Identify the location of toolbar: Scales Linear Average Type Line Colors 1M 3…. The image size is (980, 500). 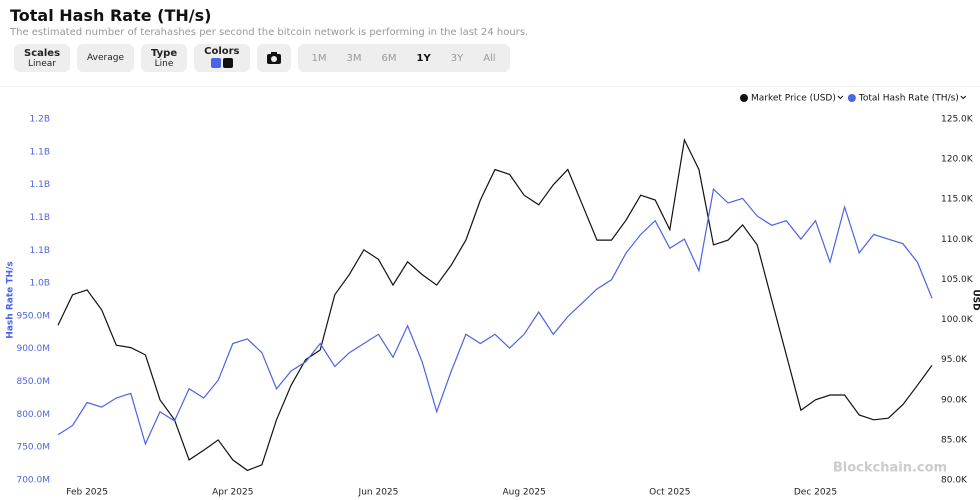
(262, 58).